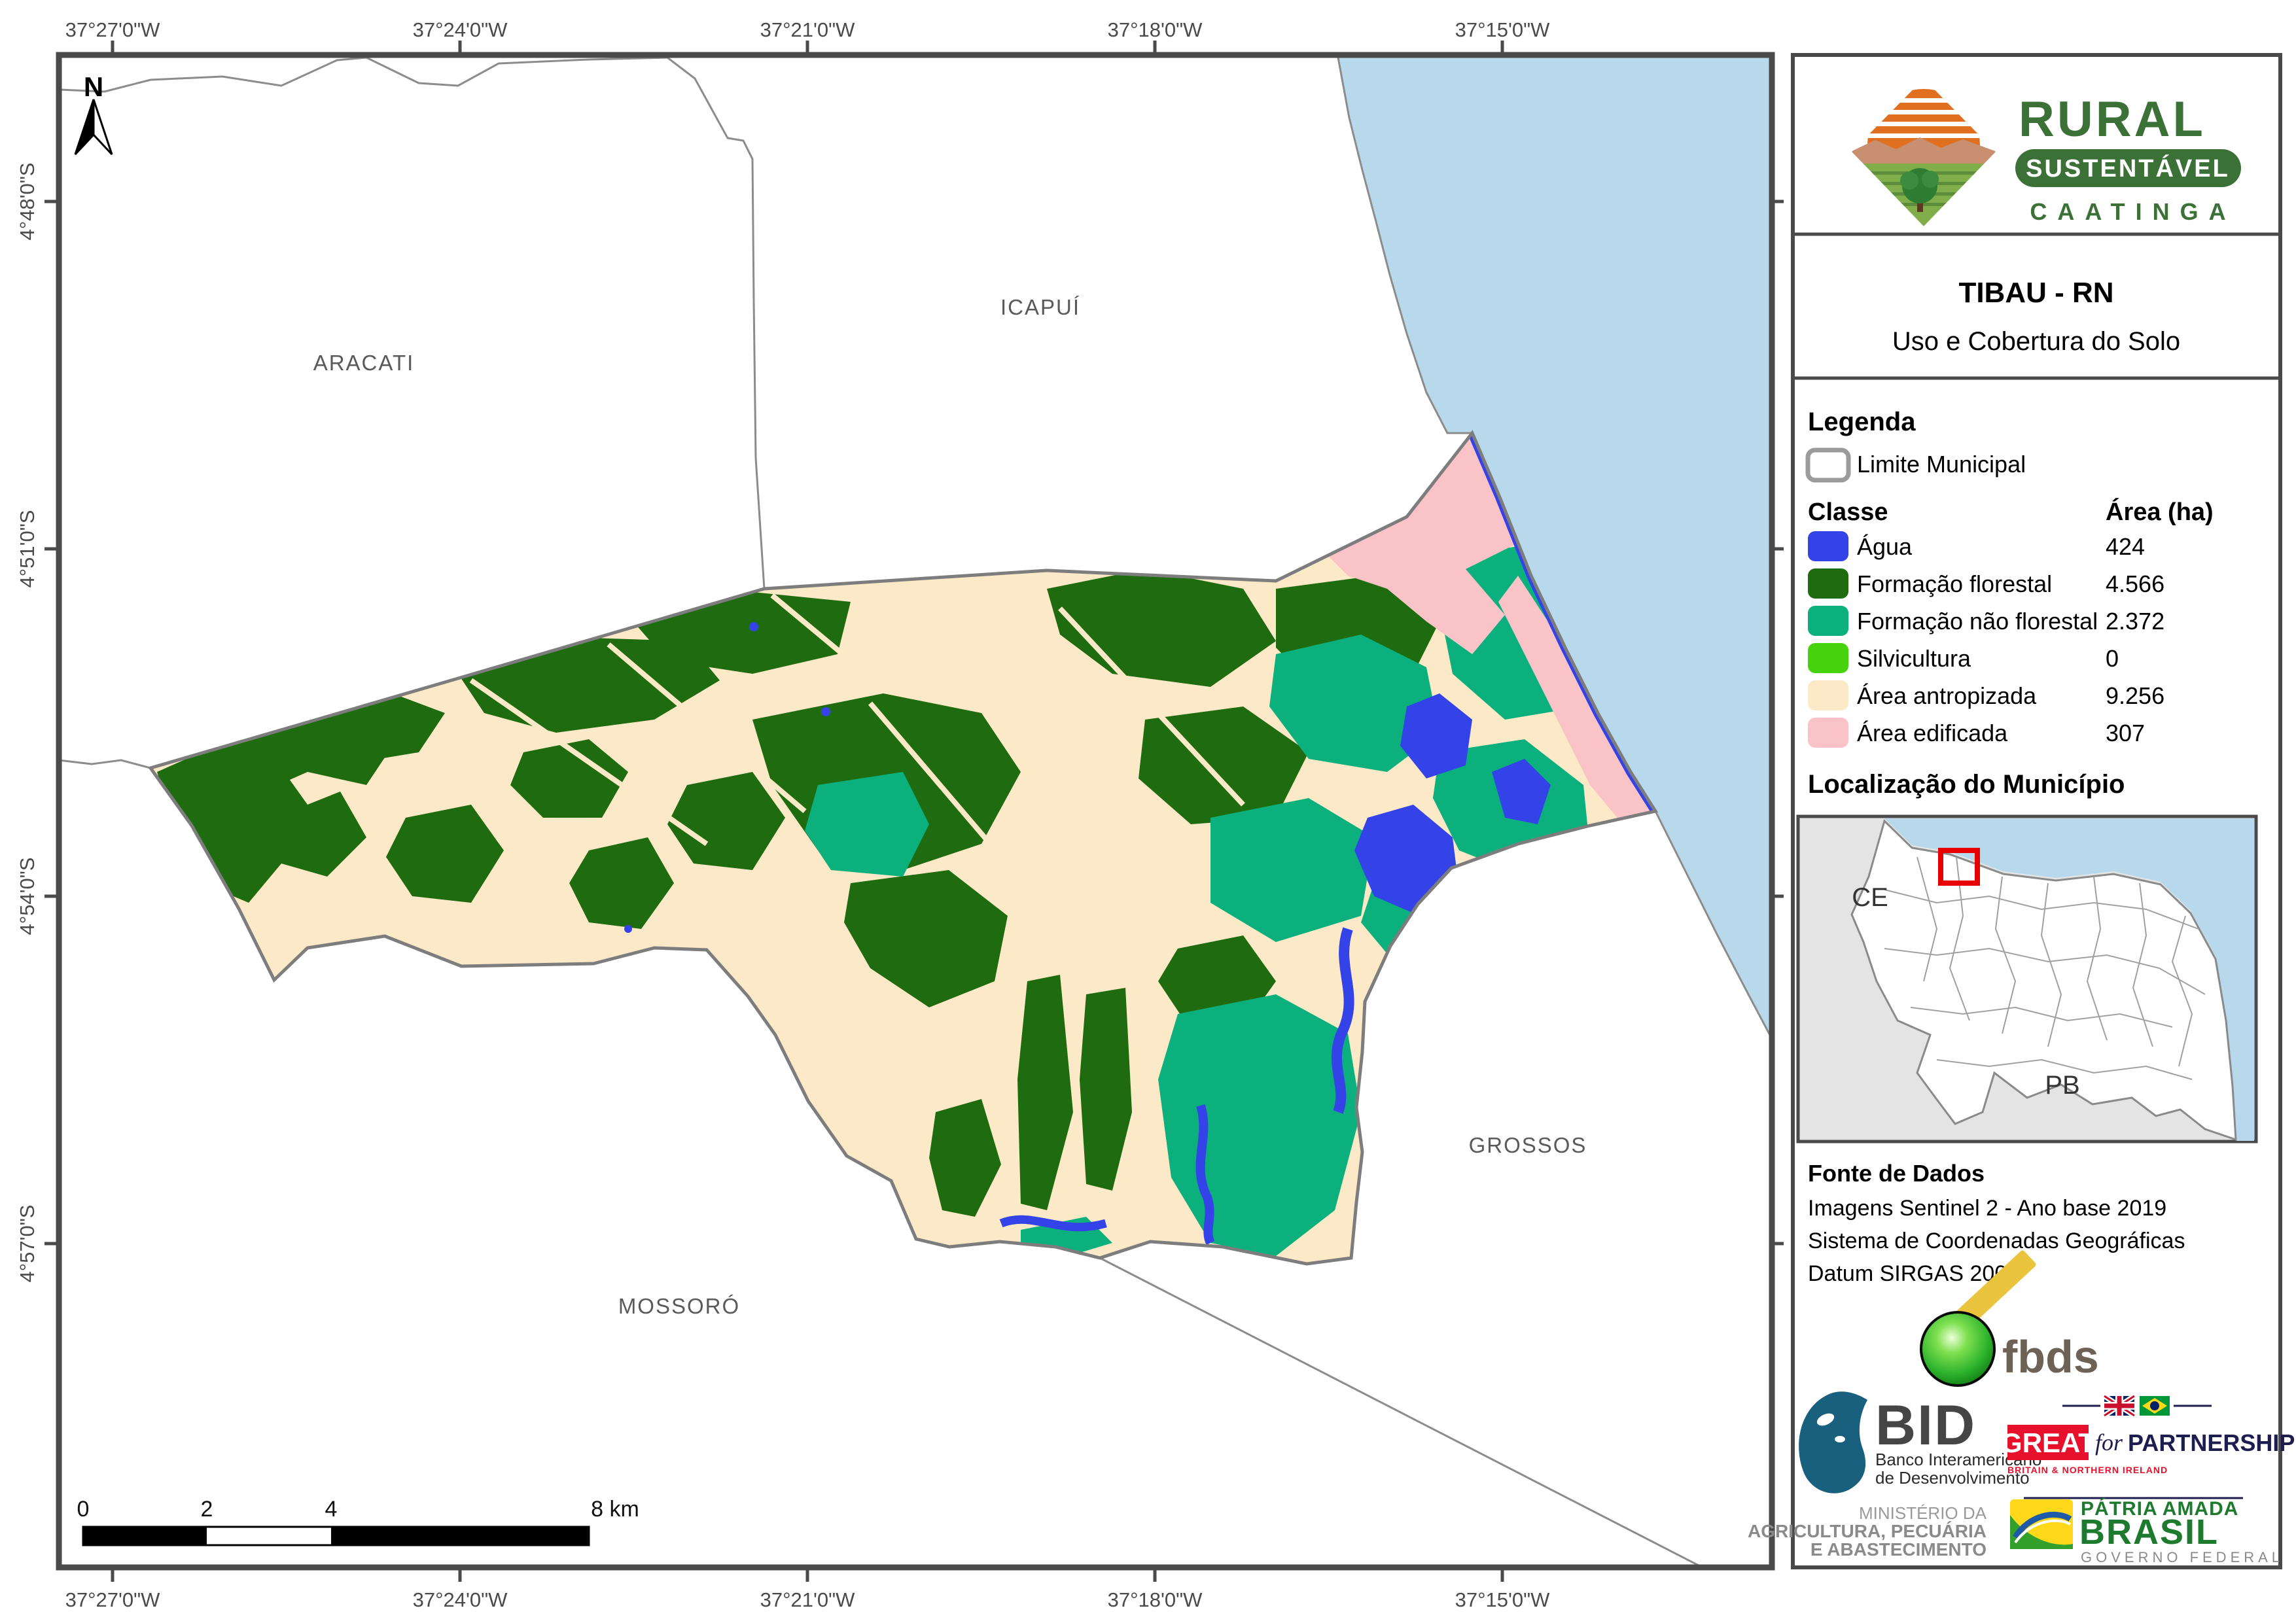 Image resolution: width=2296 pixels, height=1623 pixels. I want to click on legend-col-classe: Classe, so click(1848, 512).